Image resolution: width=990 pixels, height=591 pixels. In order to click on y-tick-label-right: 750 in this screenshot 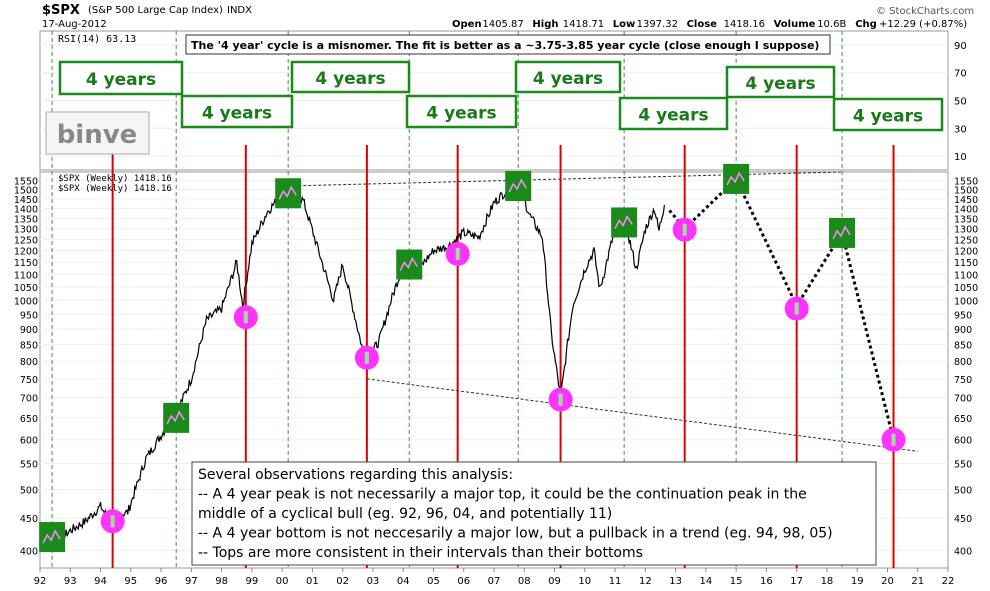, I will do `click(963, 380)`.